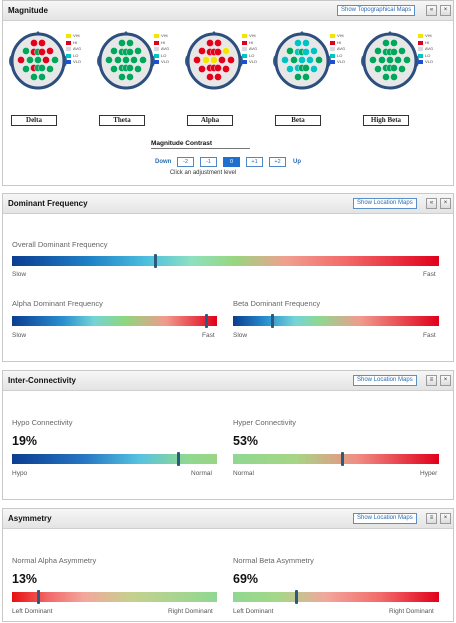 The width and height of the screenshot is (456, 623). Describe the element at coordinates (155, 261) in the screenshot. I see `overall-frequency-marker` at that location.